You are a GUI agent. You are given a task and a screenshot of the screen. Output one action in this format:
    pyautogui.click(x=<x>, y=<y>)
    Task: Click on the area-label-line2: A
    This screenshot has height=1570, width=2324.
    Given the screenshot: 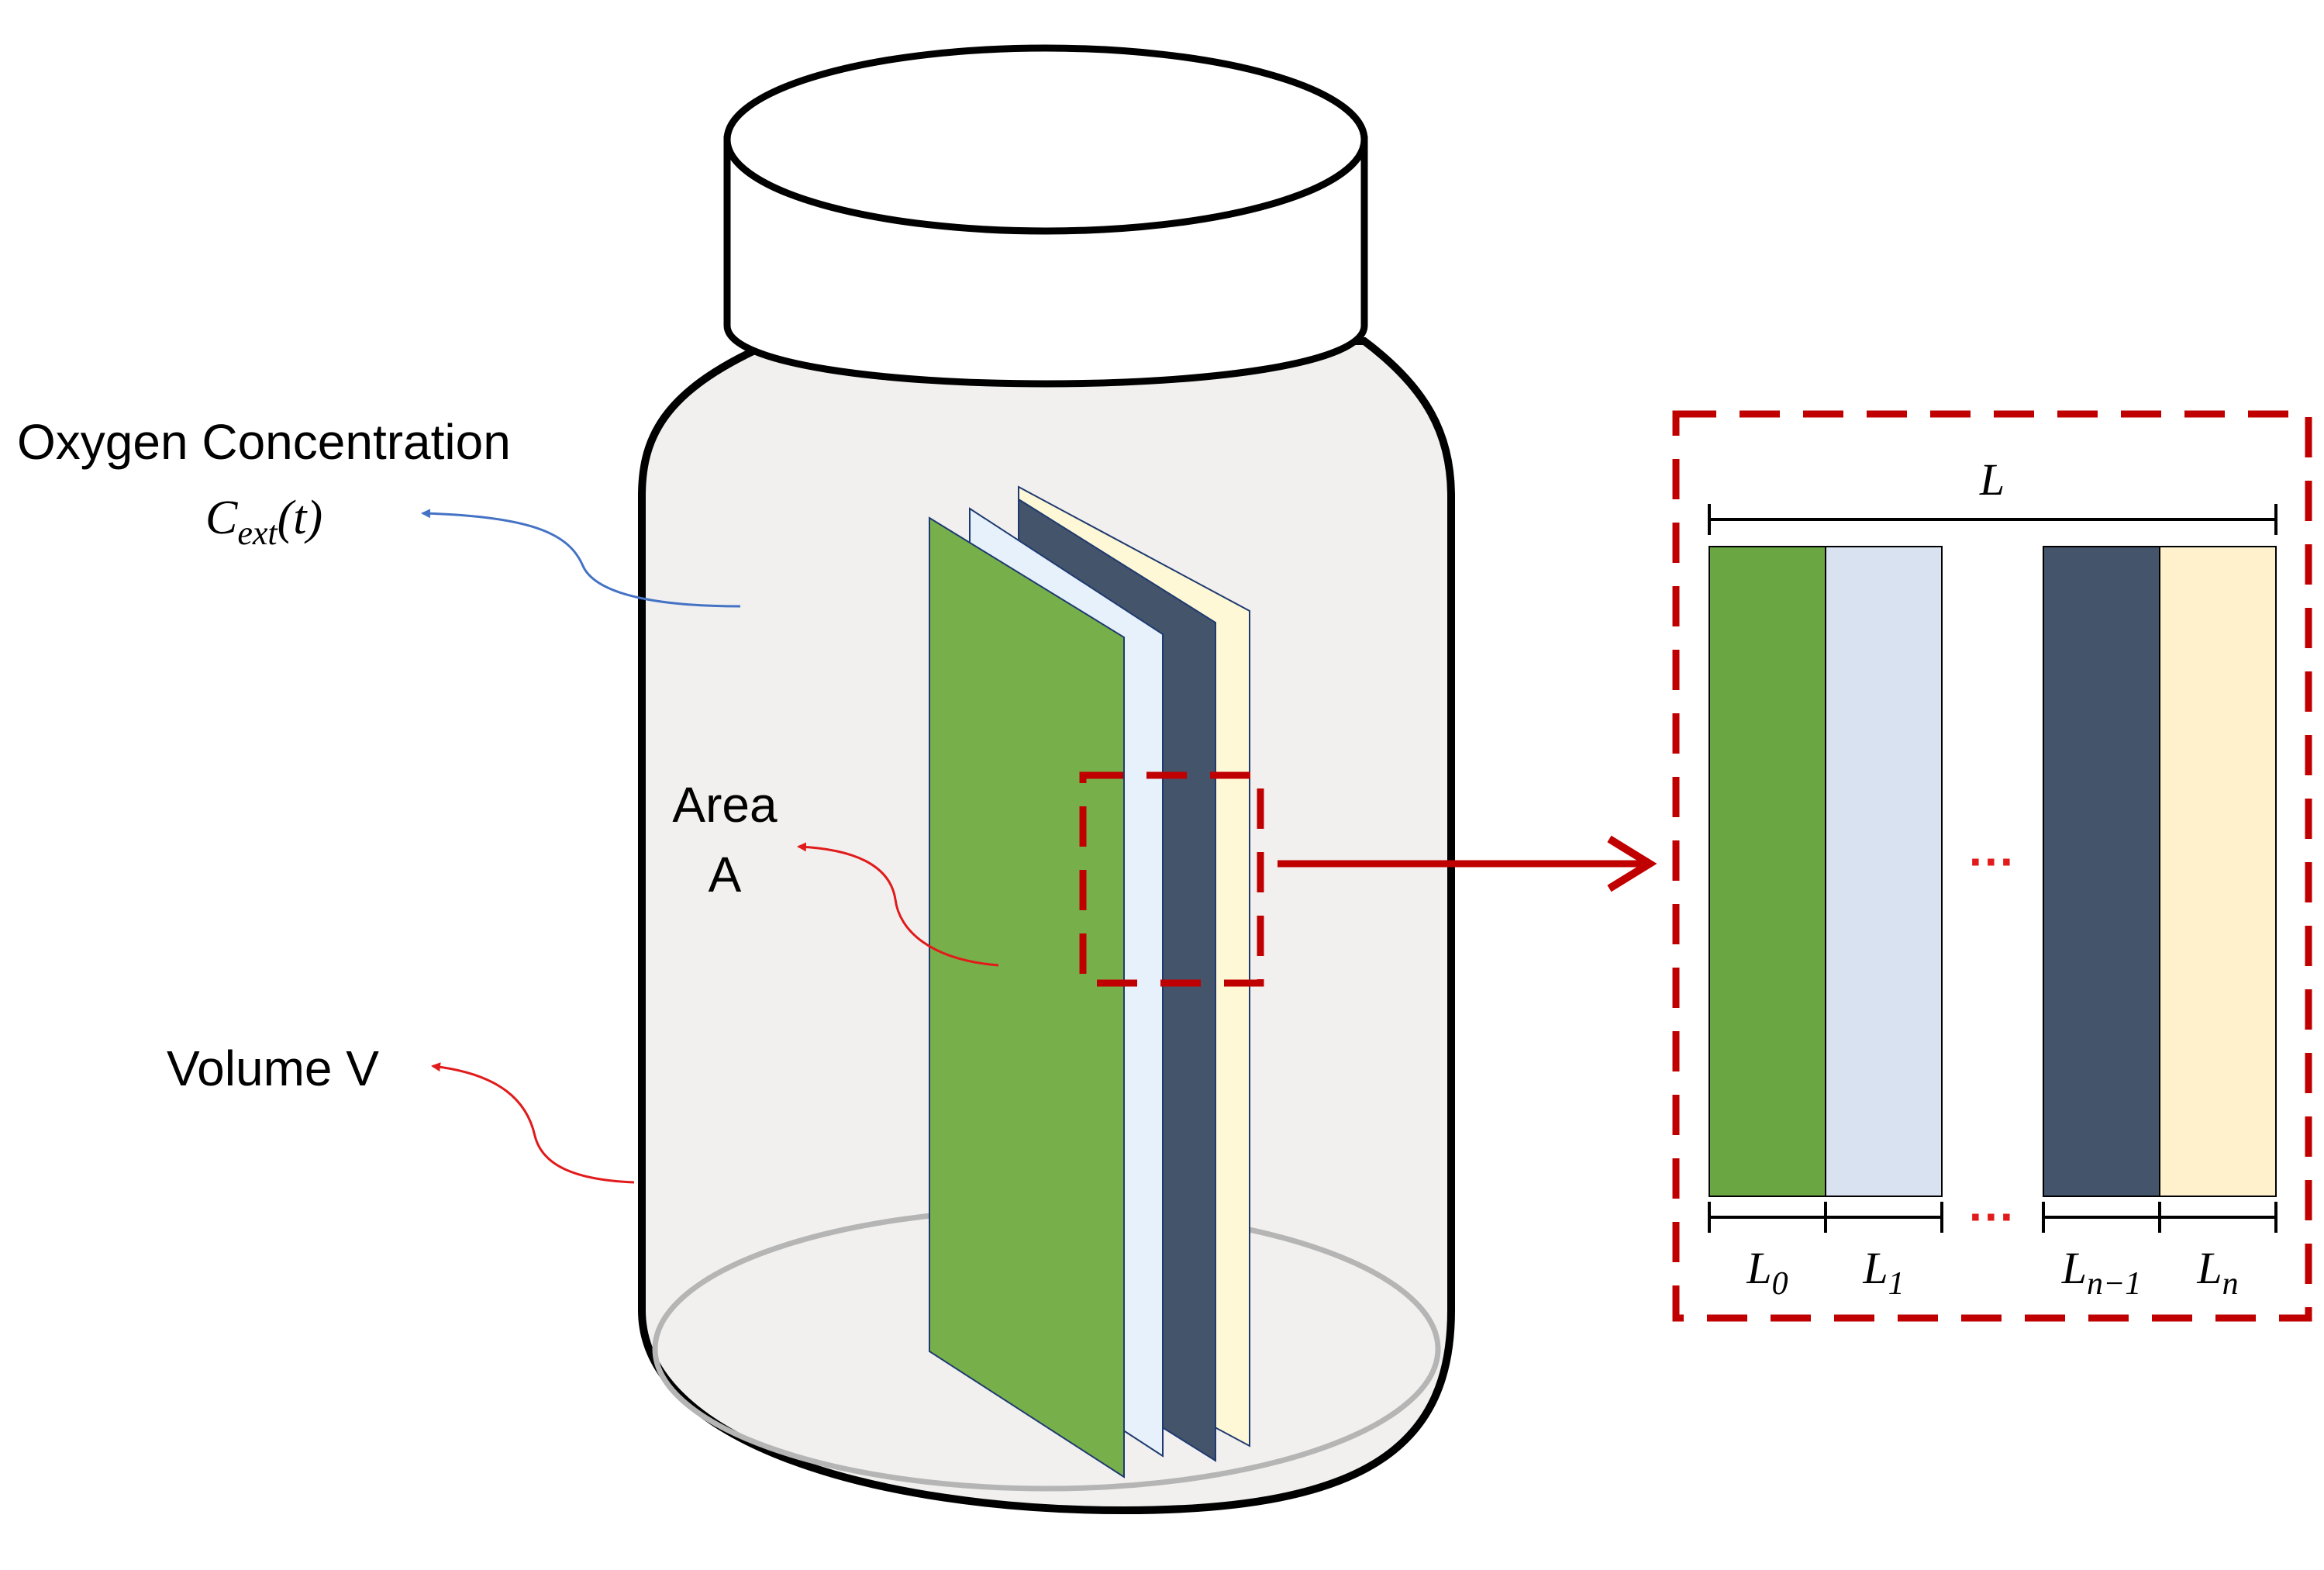 What is the action you would take?
    pyautogui.click(x=725, y=875)
    